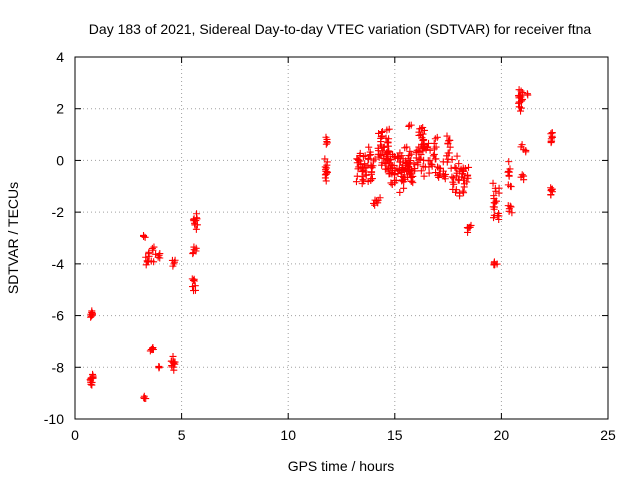 This screenshot has height=480, width=640. What do you see at coordinates (75, 435) in the screenshot?
I see `x-tick-label: 0` at bounding box center [75, 435].